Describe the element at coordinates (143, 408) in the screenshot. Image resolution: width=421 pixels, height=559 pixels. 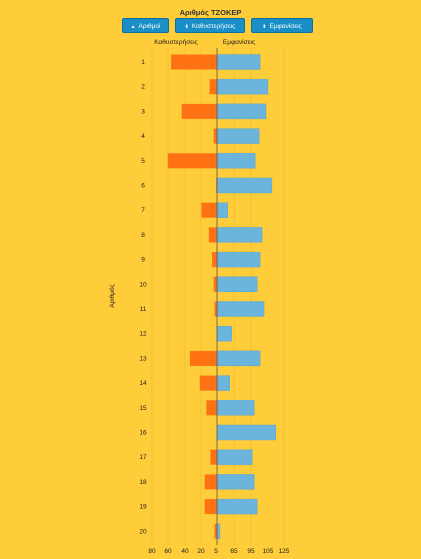
I see `category-tick-label: 15` at that location.